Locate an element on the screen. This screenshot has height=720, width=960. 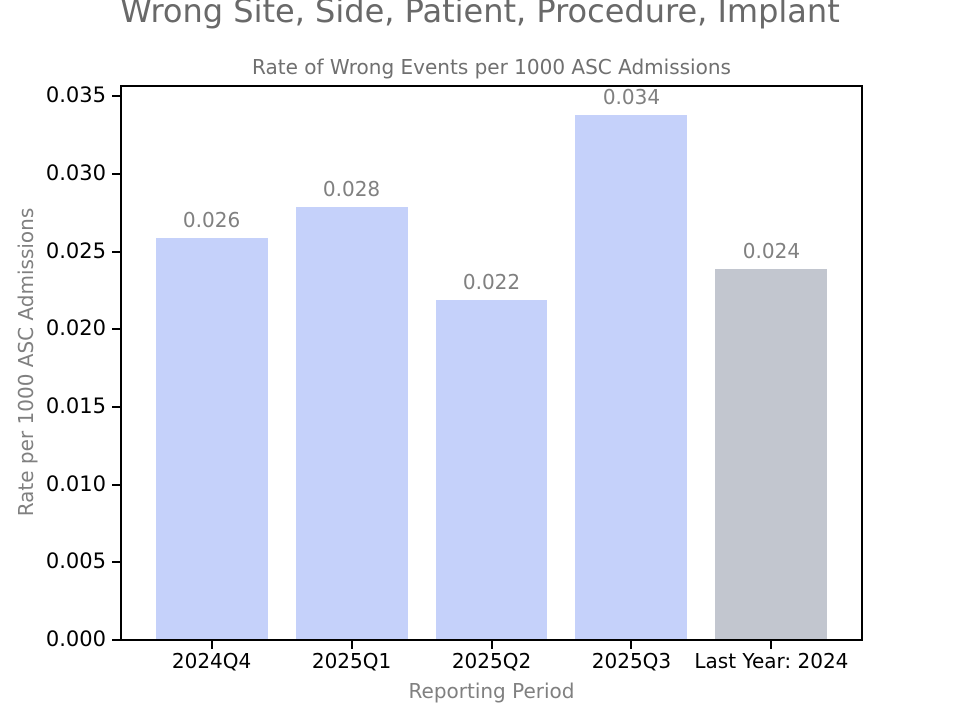
bar-value-label: 0.024 is located at coordinates (771, 250).